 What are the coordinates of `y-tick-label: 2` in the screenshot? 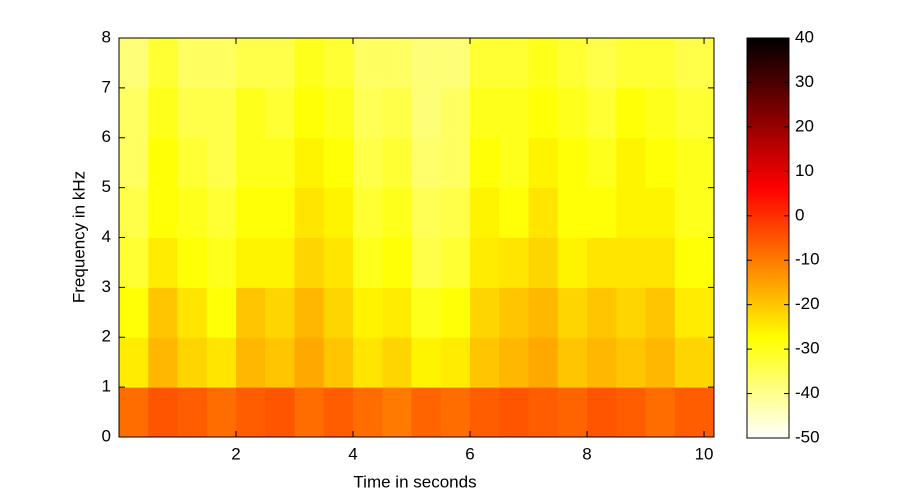 It's located at (106, 336).